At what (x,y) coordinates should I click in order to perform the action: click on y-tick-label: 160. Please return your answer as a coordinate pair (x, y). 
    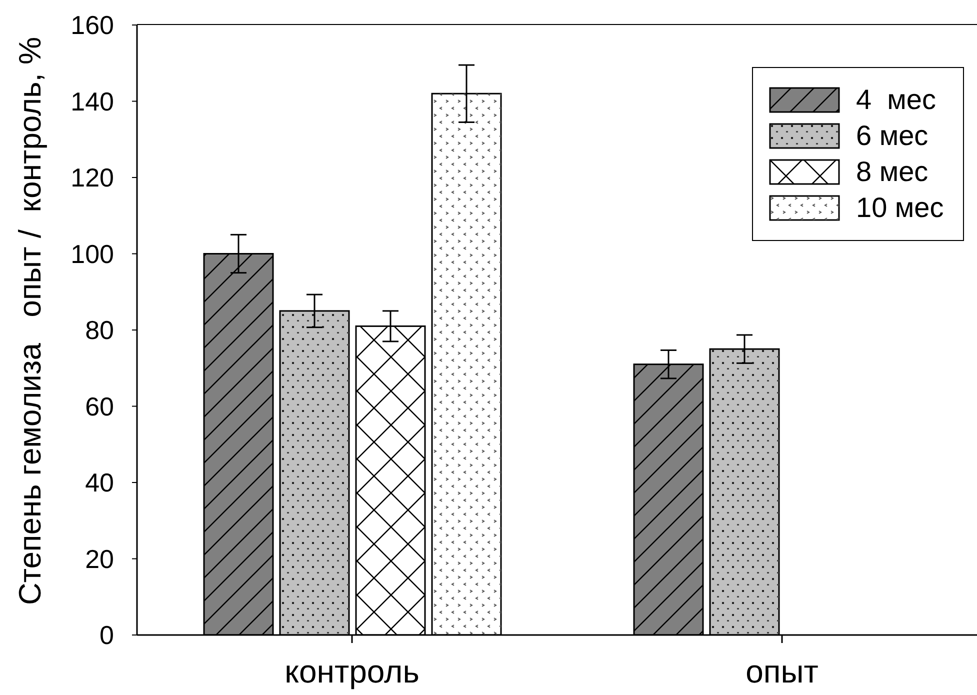
    Looking at the image, I should click on (92, 25).